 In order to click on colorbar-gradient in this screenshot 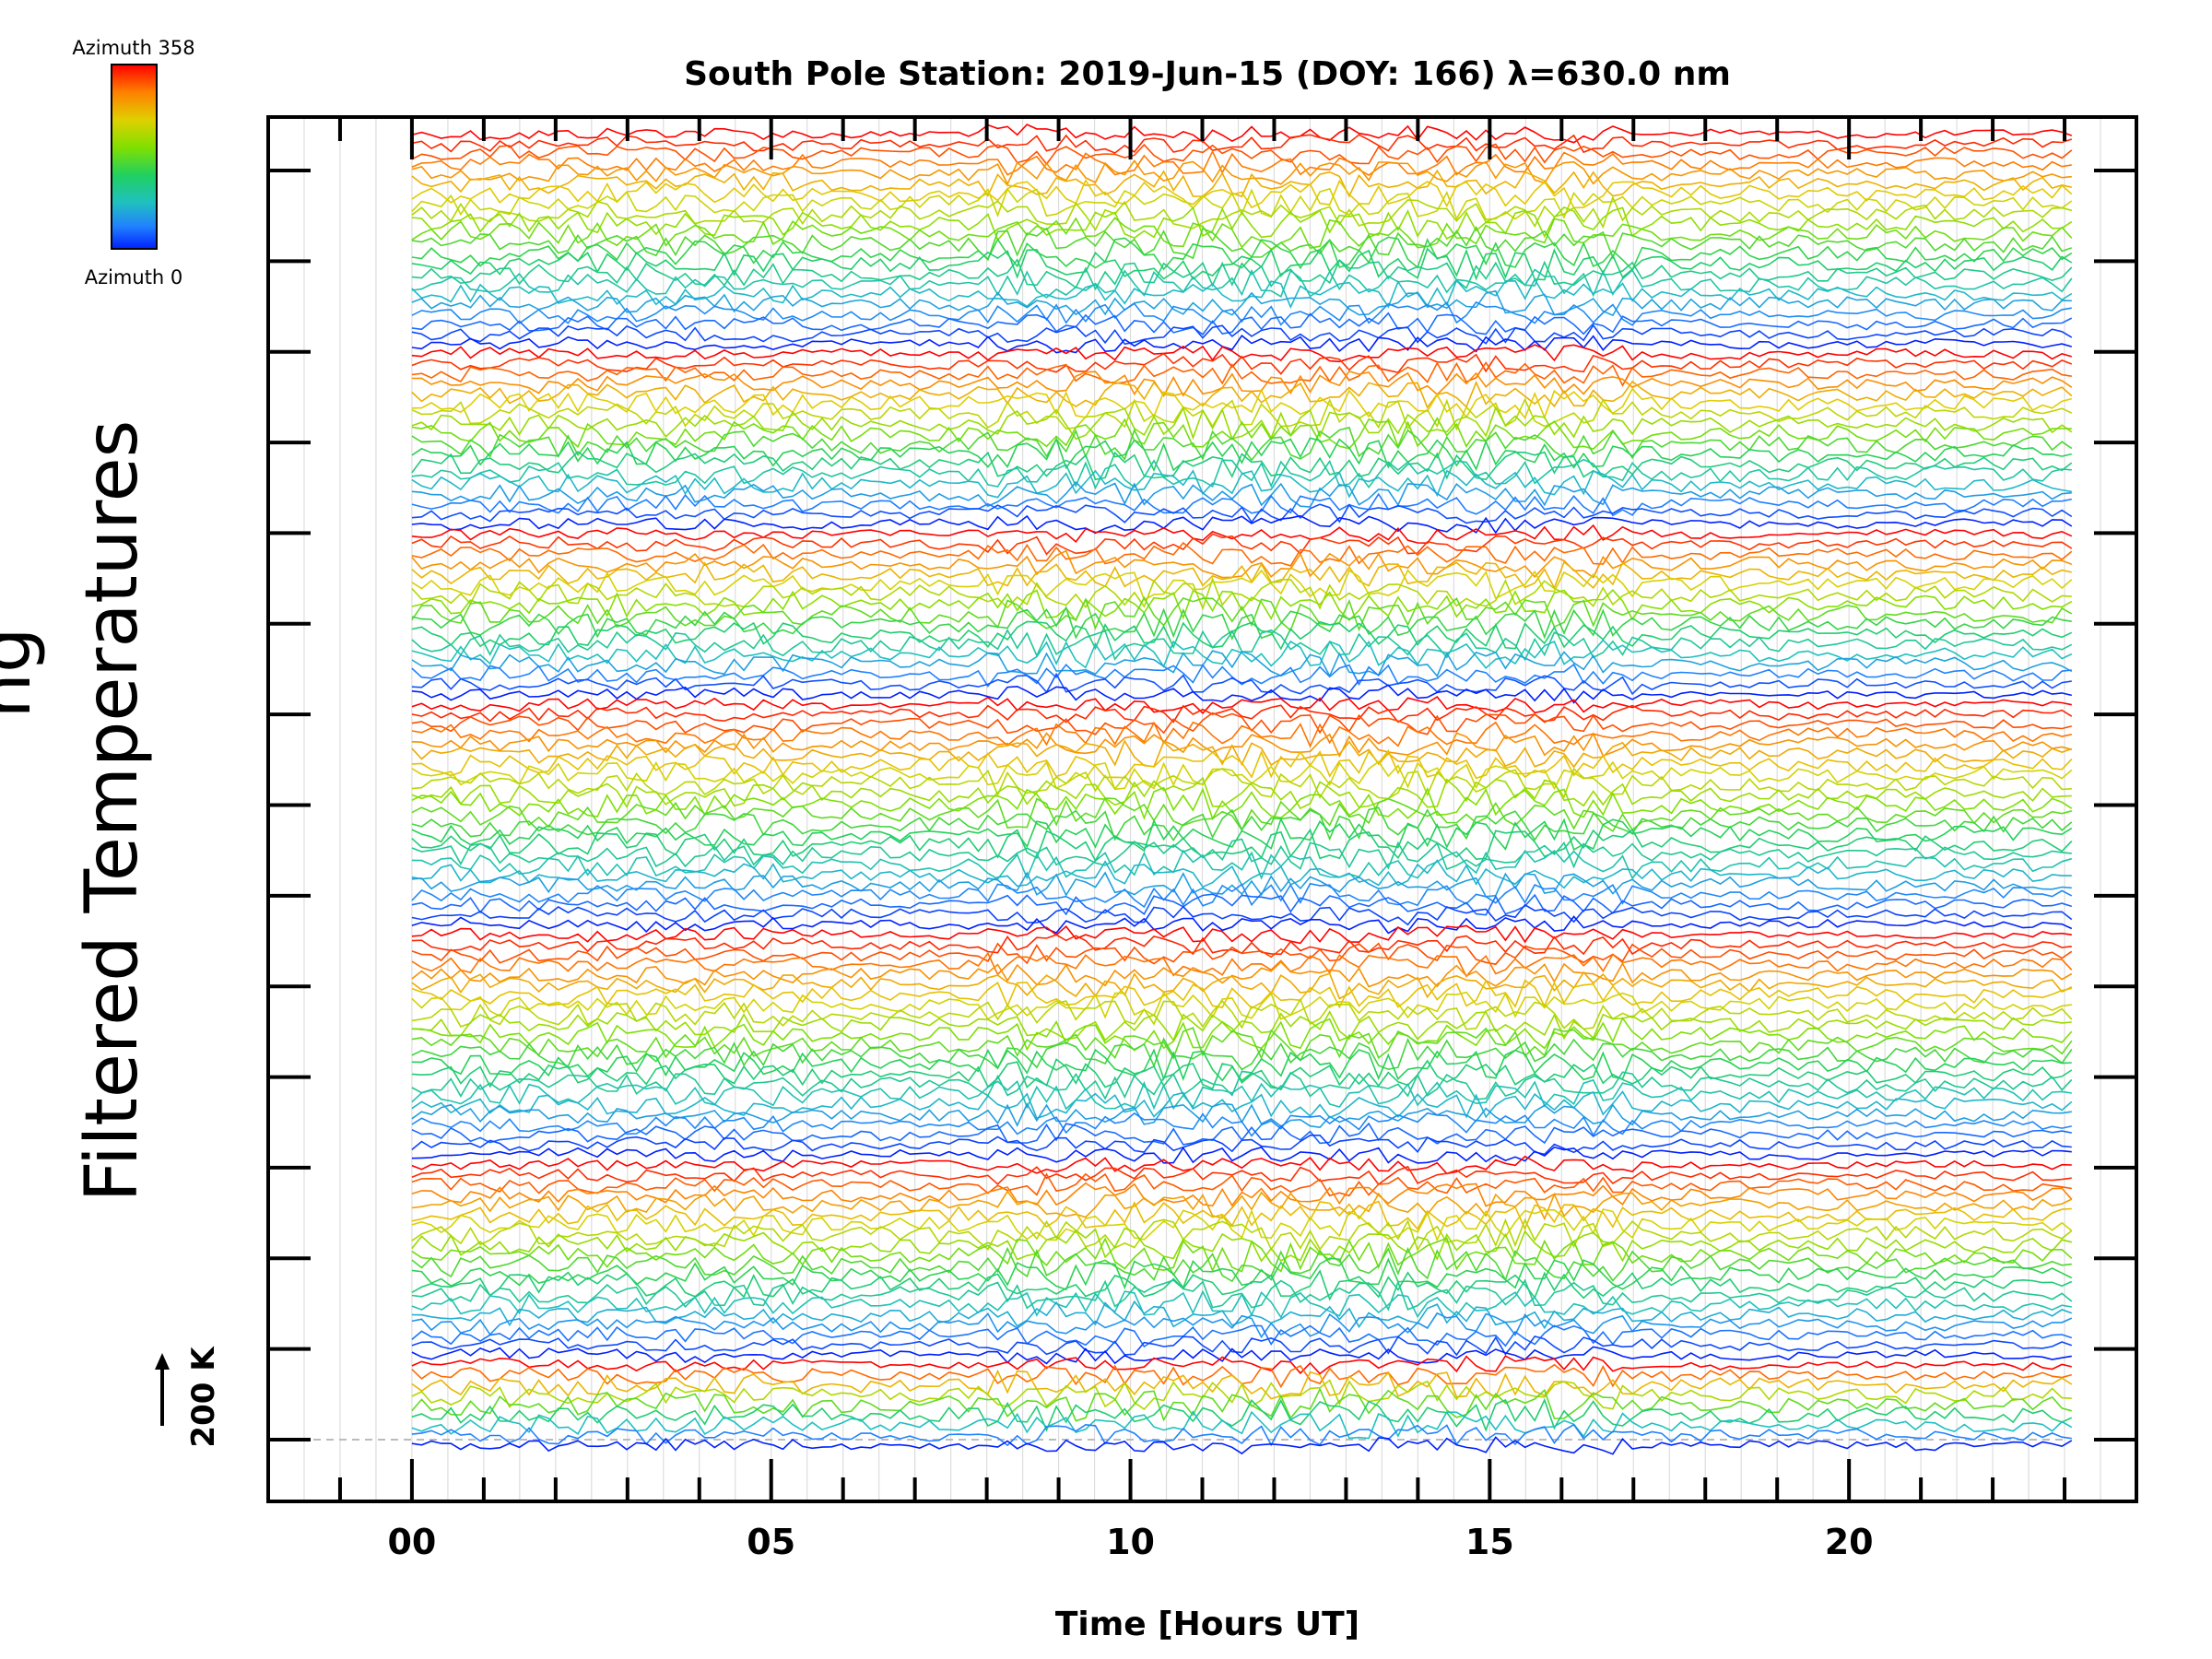, I will do `click(134, 157)`.